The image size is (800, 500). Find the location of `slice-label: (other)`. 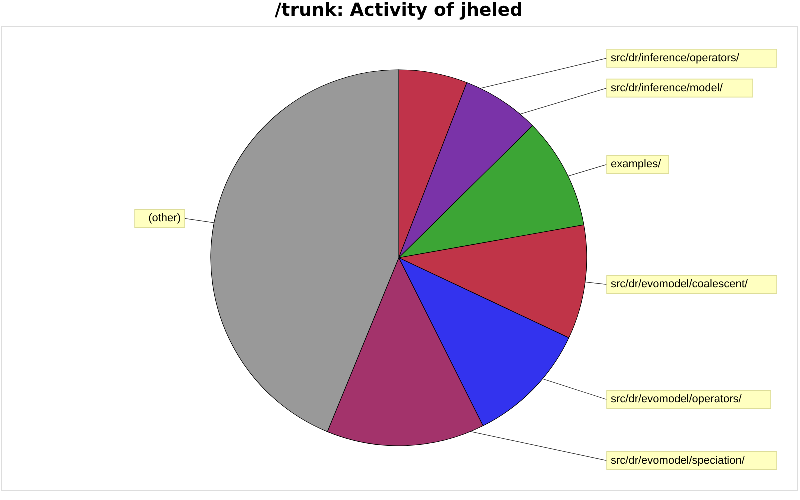

slice-label: (other) is located at coordinates (164, 218).